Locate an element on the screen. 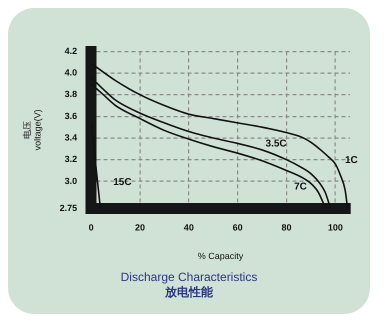 The width and height of the screenshot is (386, 328). x-tick-label: 0 is located at coordinates (91, 227).